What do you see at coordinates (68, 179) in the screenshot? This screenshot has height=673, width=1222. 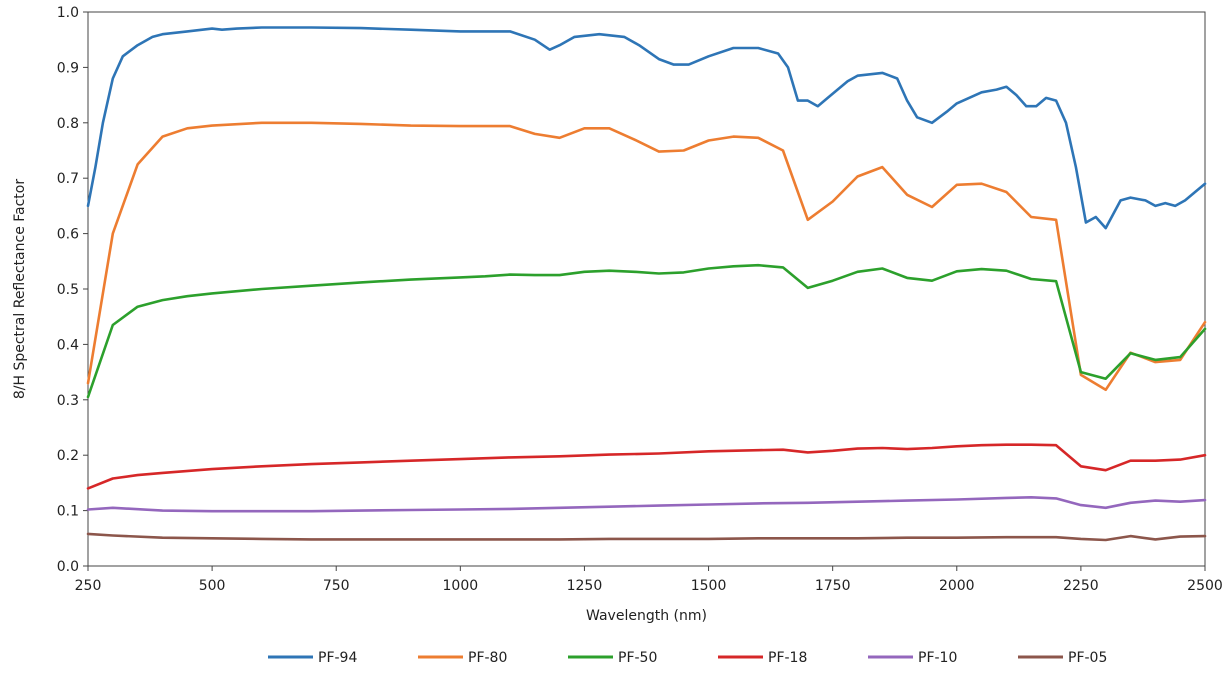 I see `y-tick-label: 0.7` at bounding box center [68, 179].